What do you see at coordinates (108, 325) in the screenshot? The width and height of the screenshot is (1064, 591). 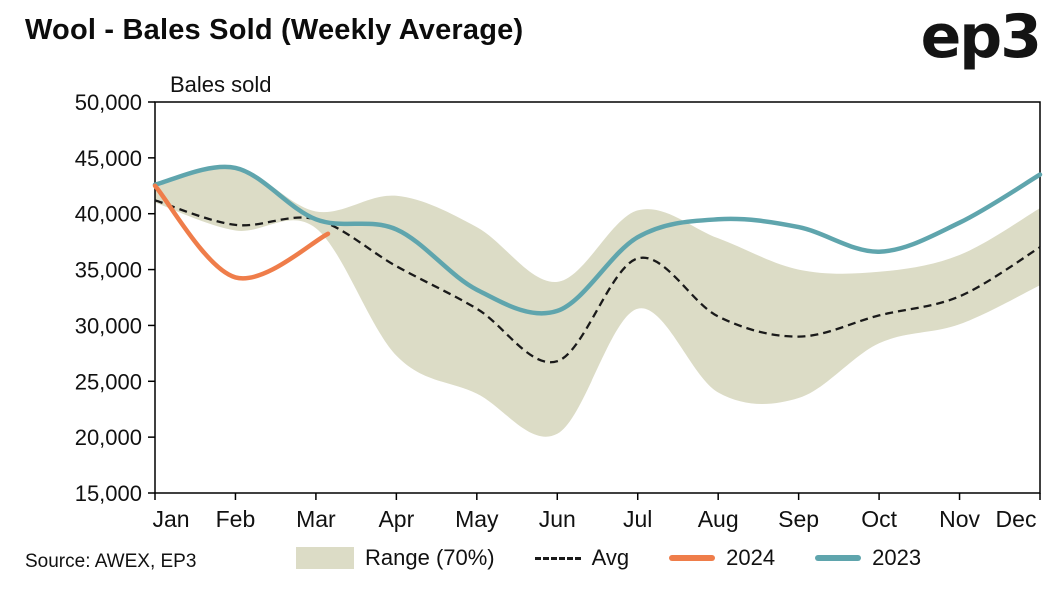 I see `y-tick-label: 30,000` at bounding box center [108, 325].